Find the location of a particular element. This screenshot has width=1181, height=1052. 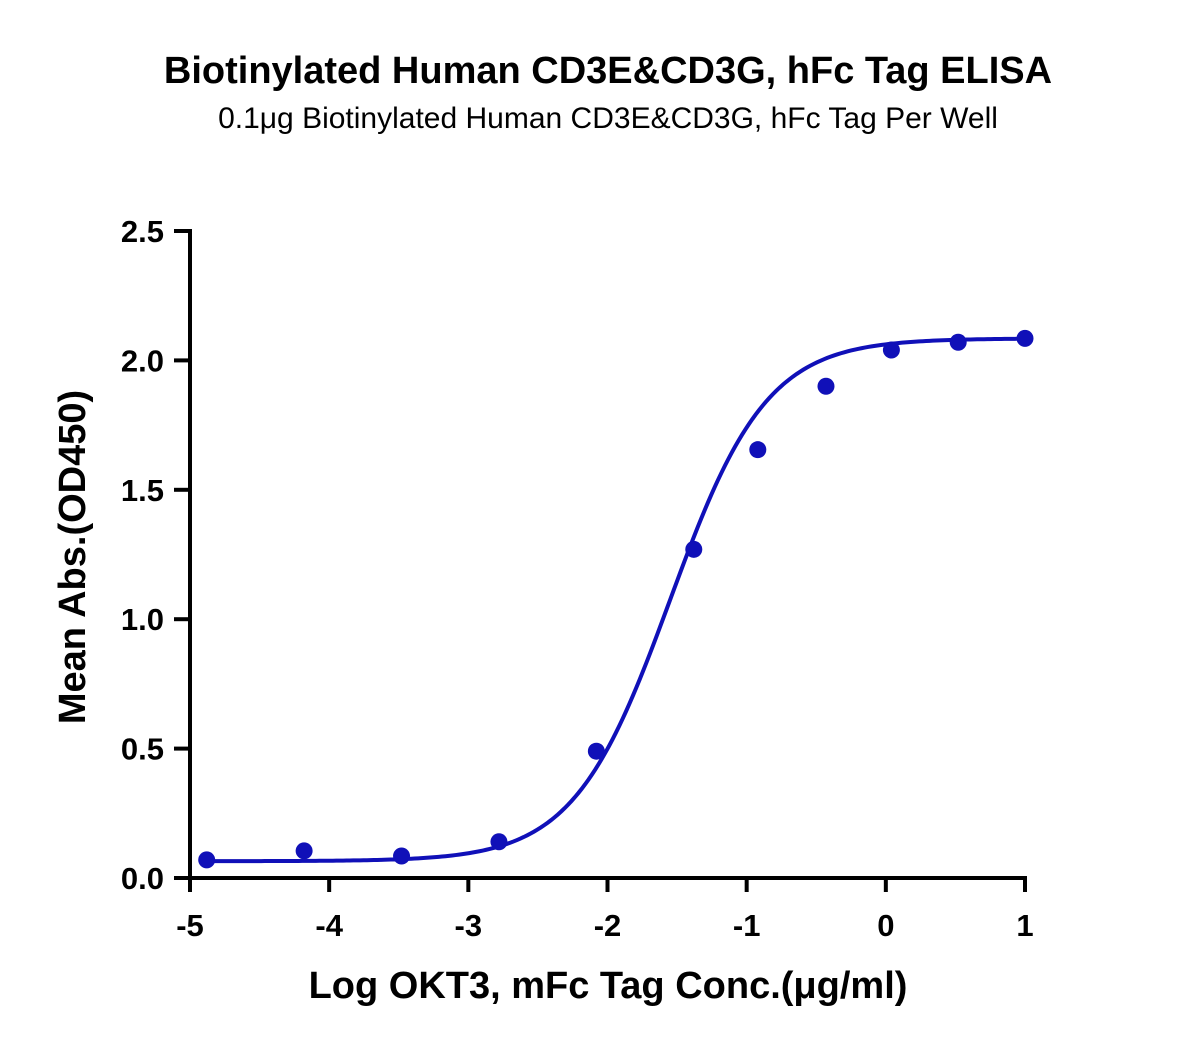

x-axis-ticks: -5 -4 -3 -2 -1 0 1 is located at coordinates (605, 910).